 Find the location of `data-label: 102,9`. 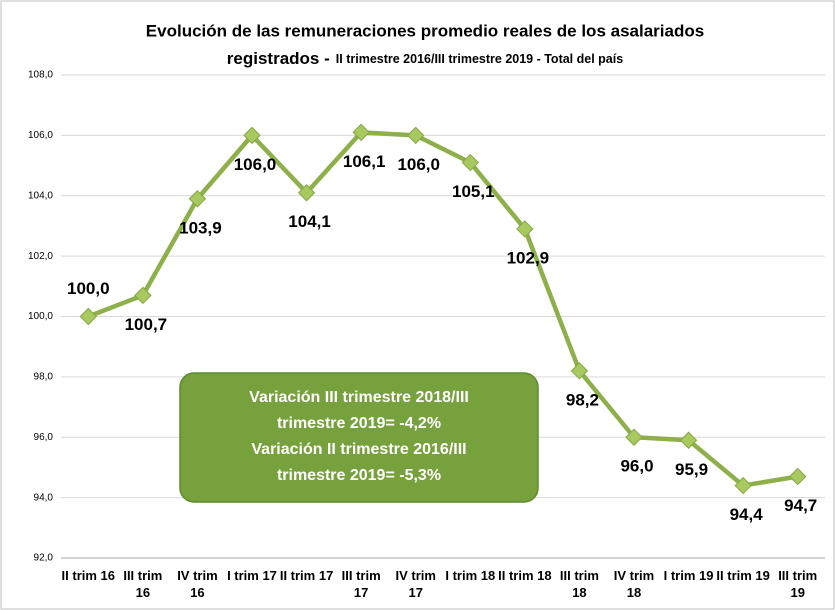

data-label: 102,9 is located at coordinates (528, 257).